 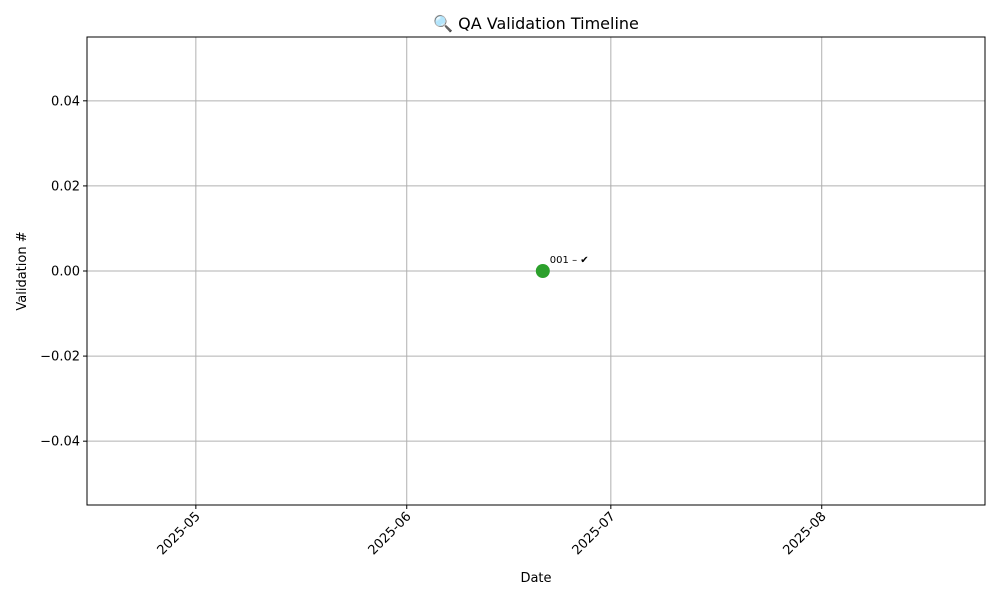 I want to click on data-point, so click(x=542, y=271).